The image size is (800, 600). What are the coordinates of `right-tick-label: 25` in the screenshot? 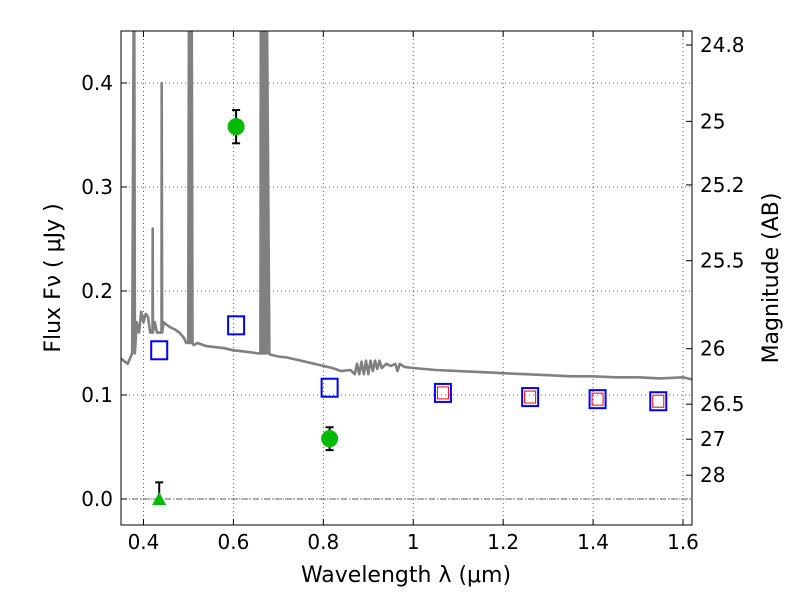 It's located at (712, 121).